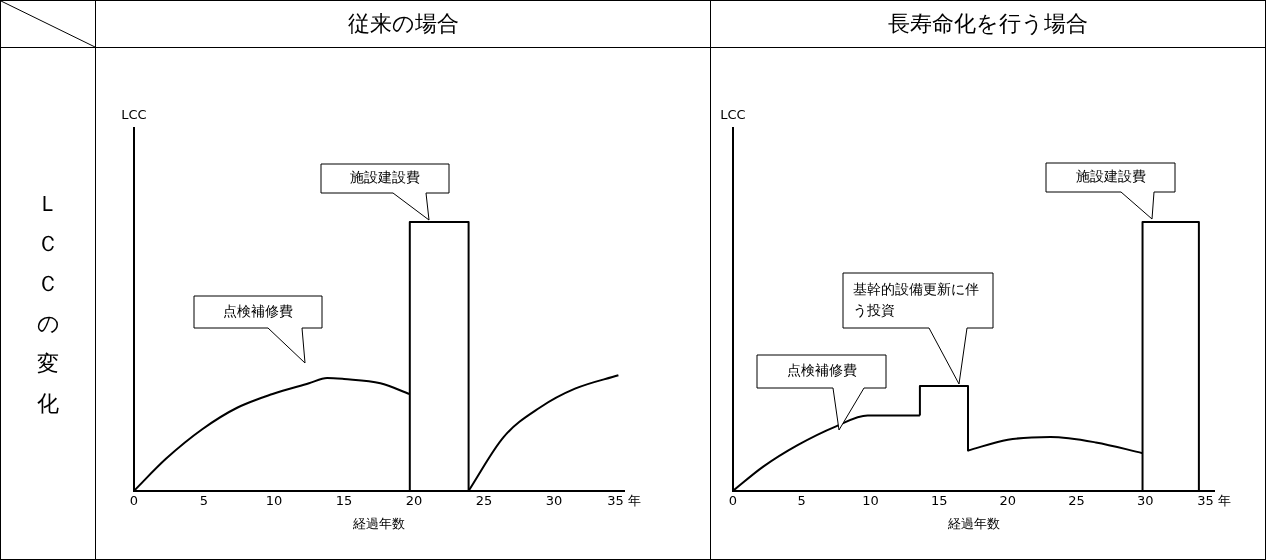 The image size is (1266, 560). I want to click on annotation: 基幹的設備更新に伴う投資, so click(916, 299).